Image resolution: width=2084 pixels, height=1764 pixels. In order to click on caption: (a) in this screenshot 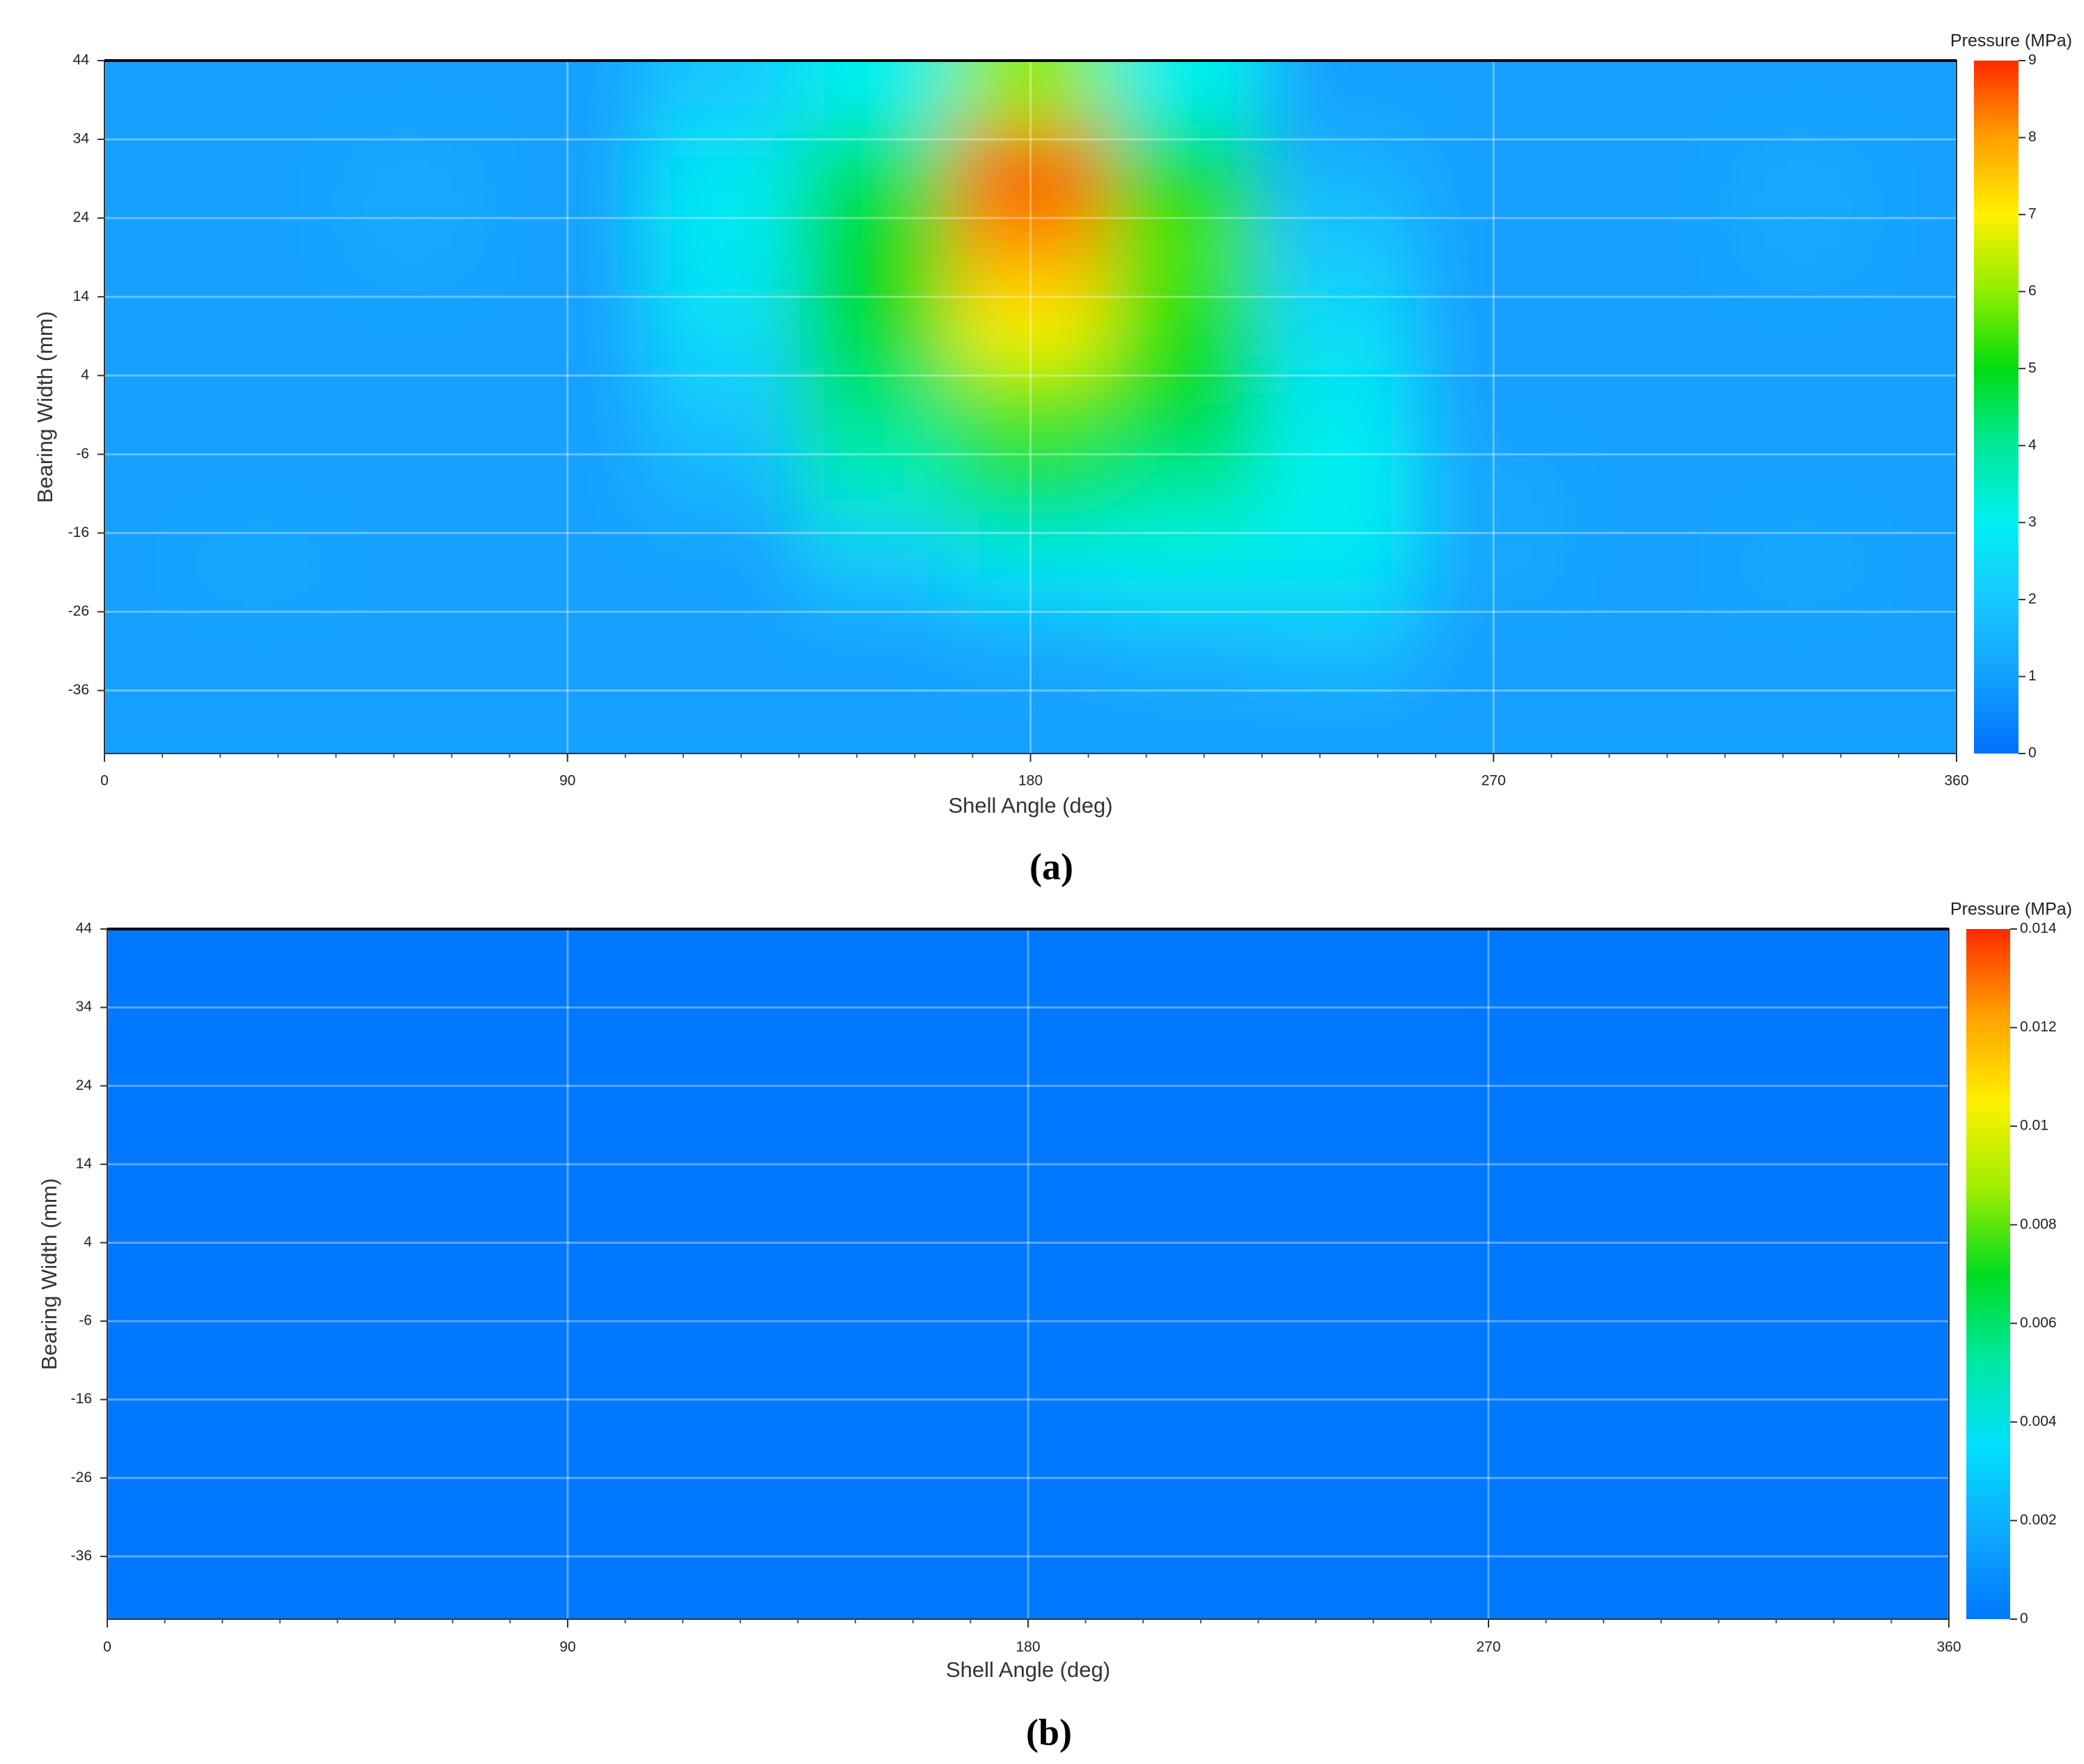, I will do `click(1051, 866)`.